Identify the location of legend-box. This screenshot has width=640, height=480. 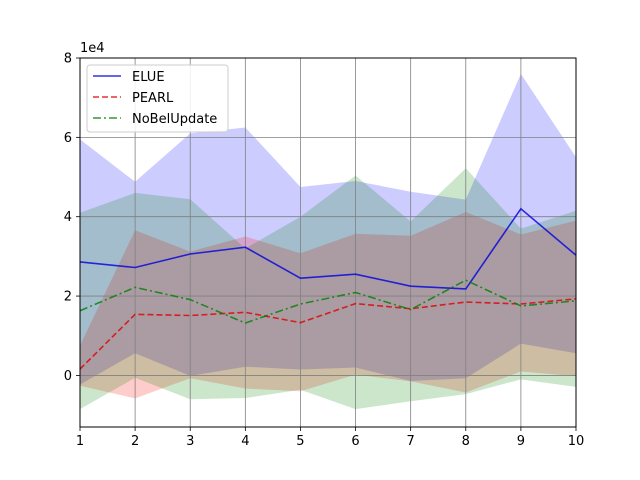
(157, 98).